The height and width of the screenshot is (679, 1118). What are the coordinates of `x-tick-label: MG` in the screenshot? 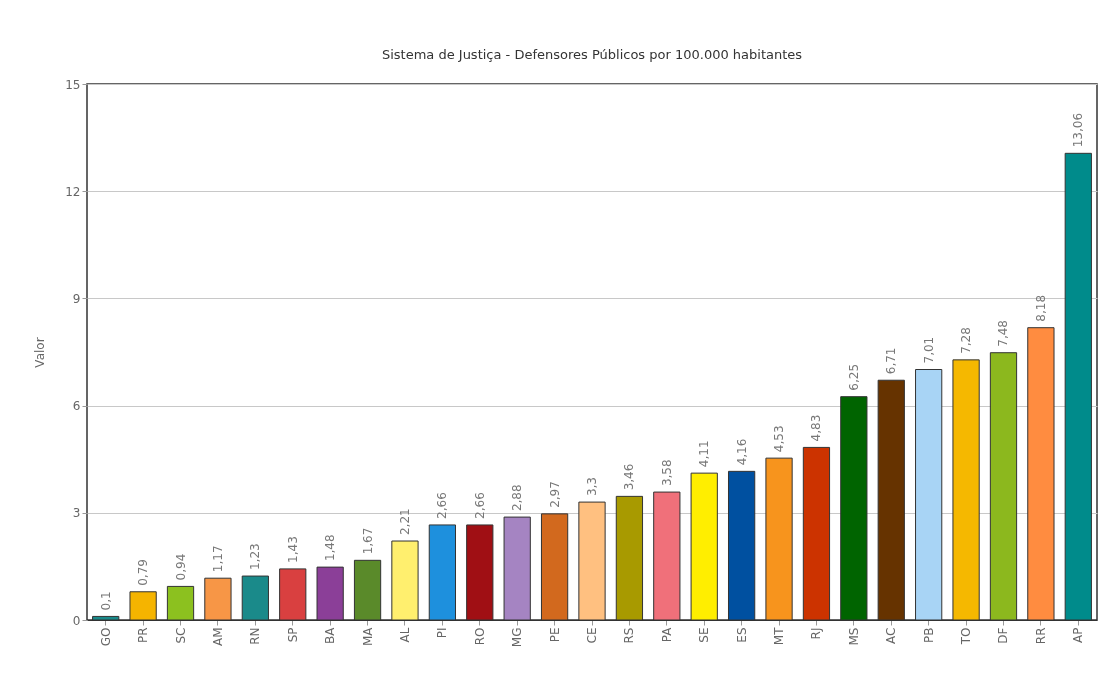 It's located at (517, 637).